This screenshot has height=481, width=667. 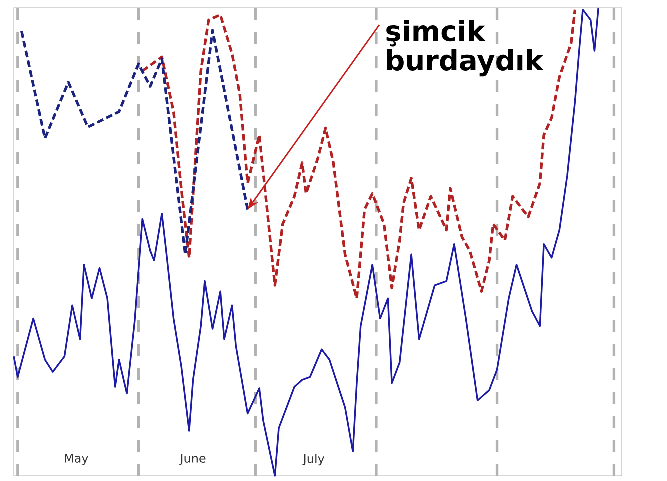 I want to click on x-tick-label: May, so click(x=76, y=460).